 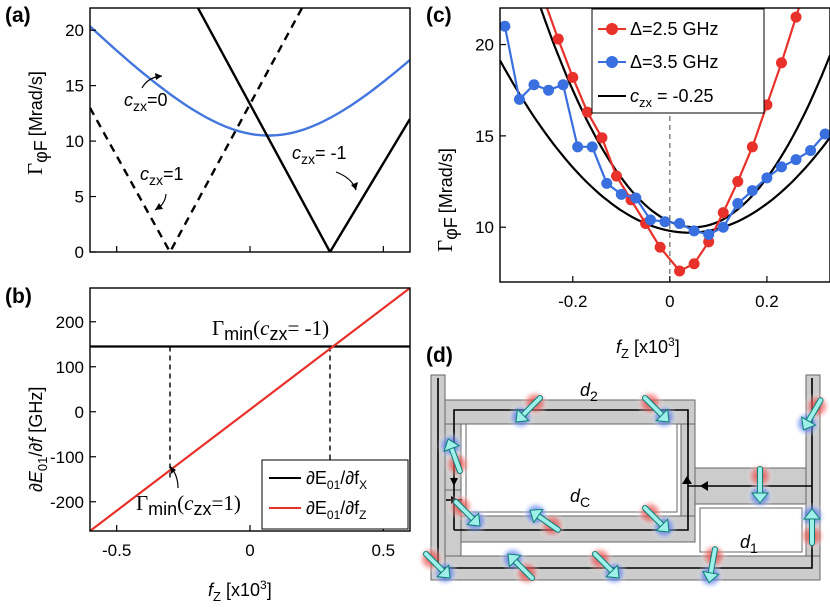 I want to click on legend-delta-2-5: Δ=2.5 GHz, so click(x=674, y=29).